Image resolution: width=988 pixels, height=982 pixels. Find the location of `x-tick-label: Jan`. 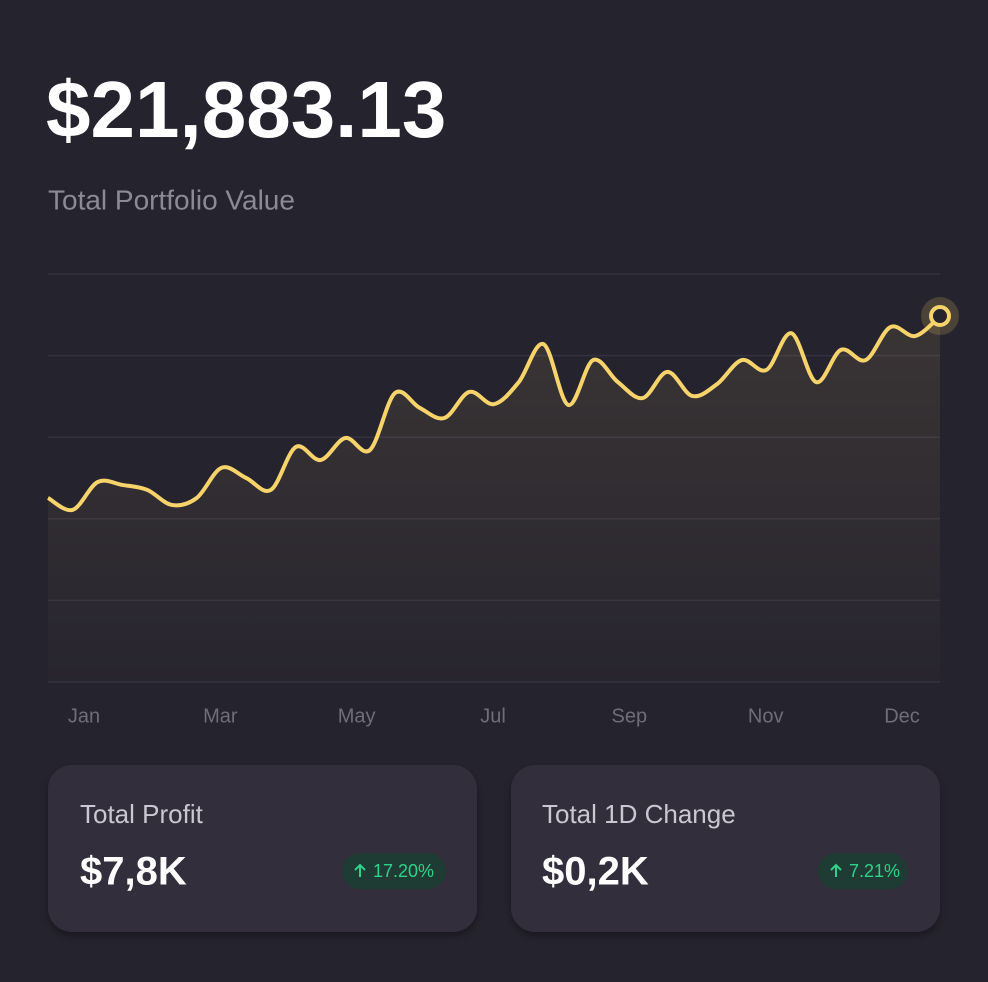

x-tick-label: Jan is located at coordinates (84, 716).